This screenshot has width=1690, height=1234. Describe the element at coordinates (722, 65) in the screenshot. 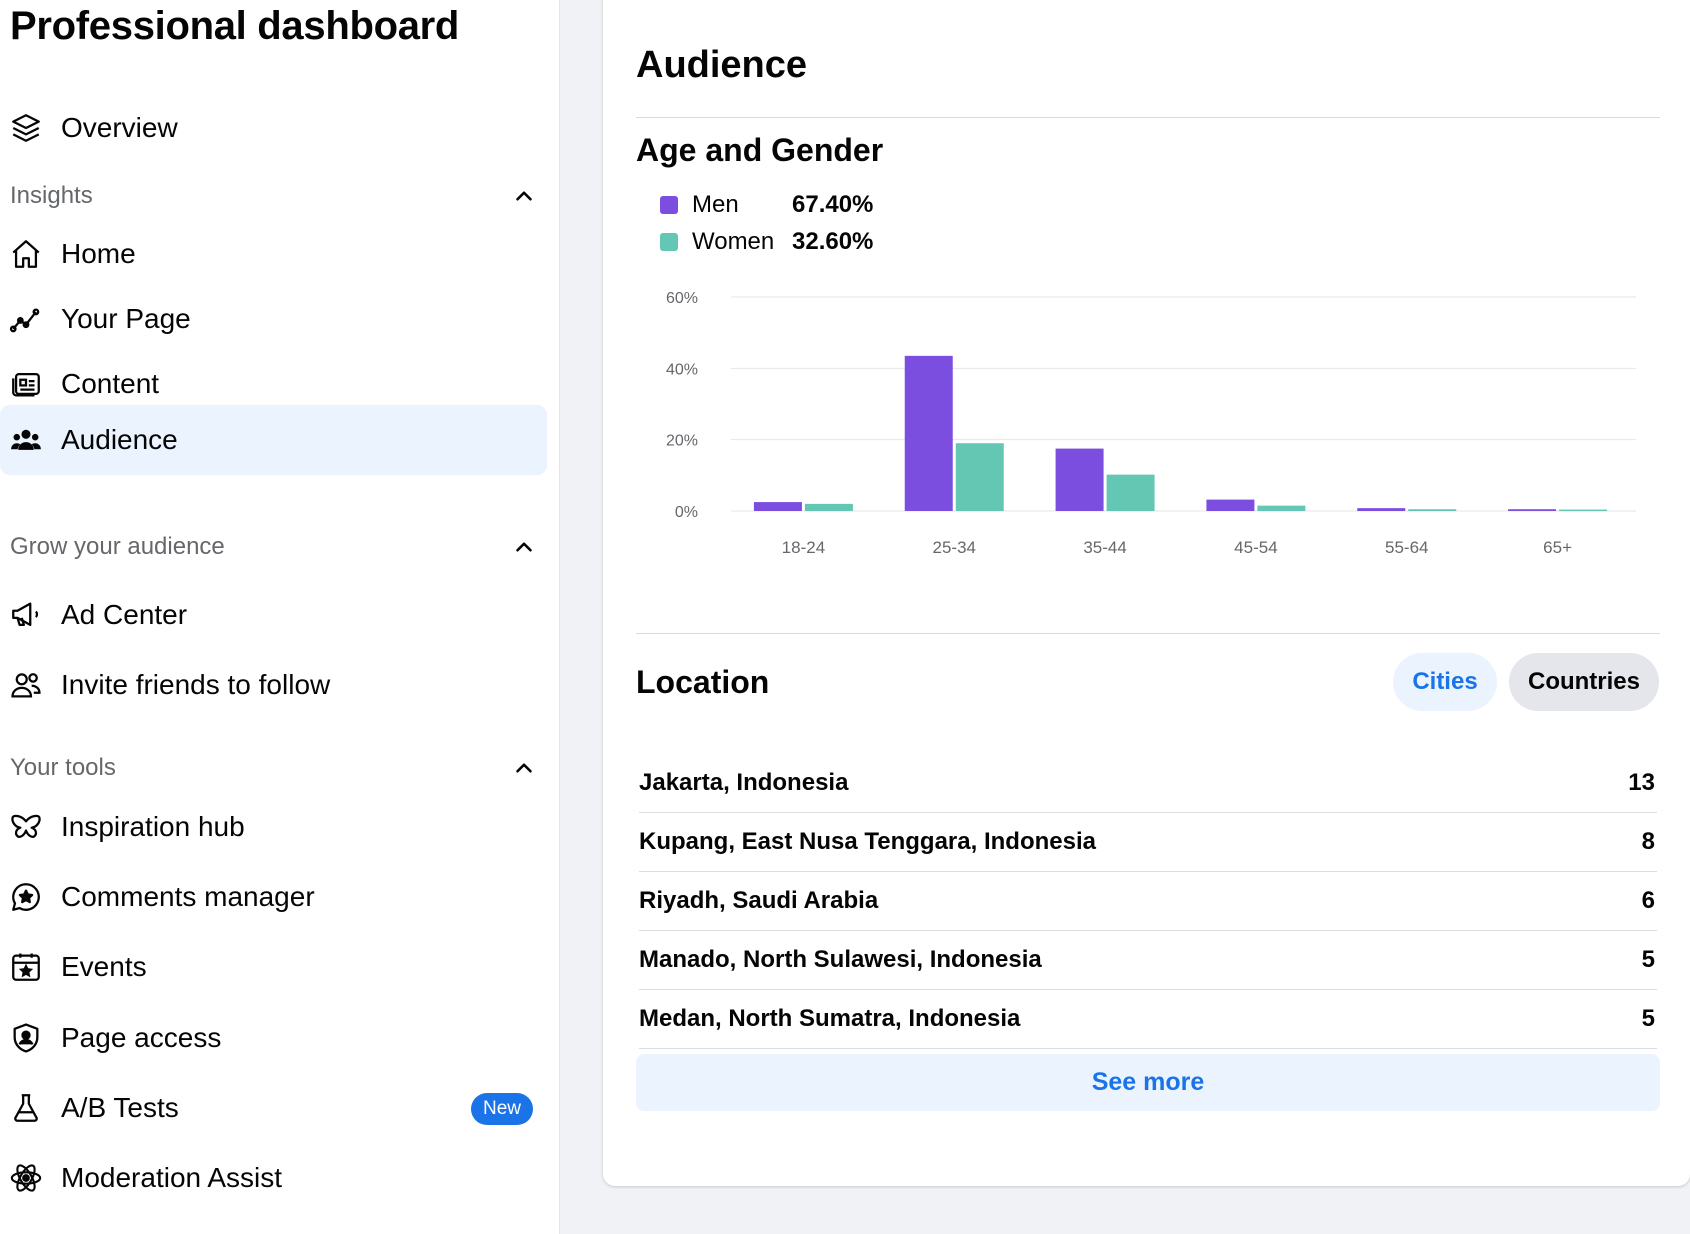

I see `page-title: Audience` at that location.